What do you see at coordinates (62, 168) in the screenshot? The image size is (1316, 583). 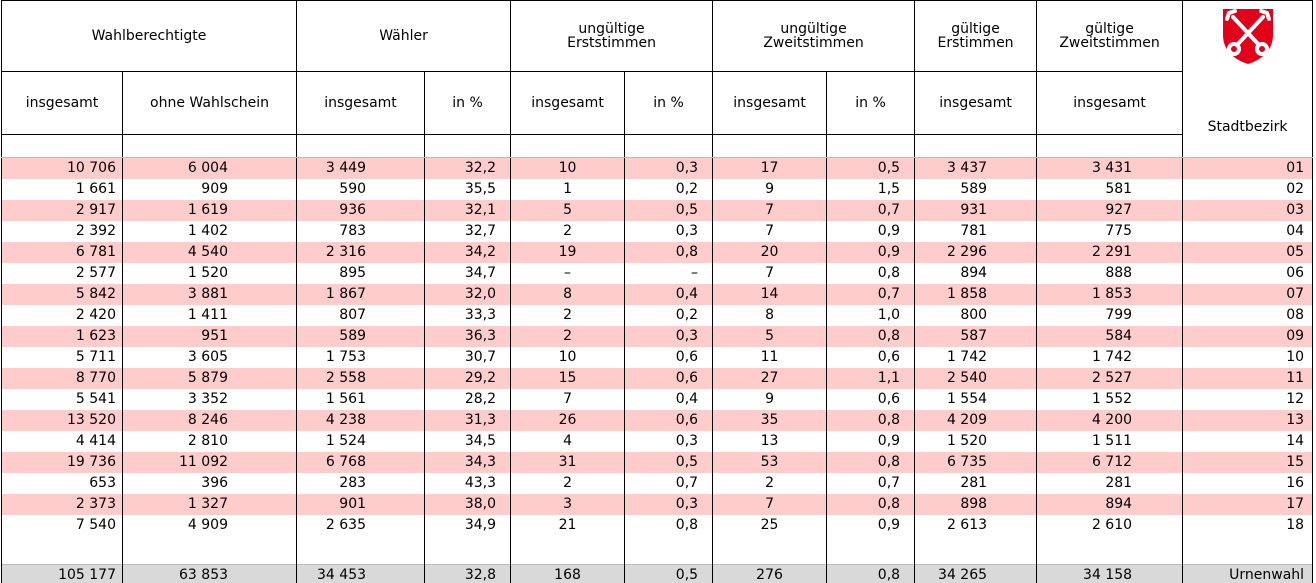 I see `cell: 10 706` at bounding box center [62, 168].